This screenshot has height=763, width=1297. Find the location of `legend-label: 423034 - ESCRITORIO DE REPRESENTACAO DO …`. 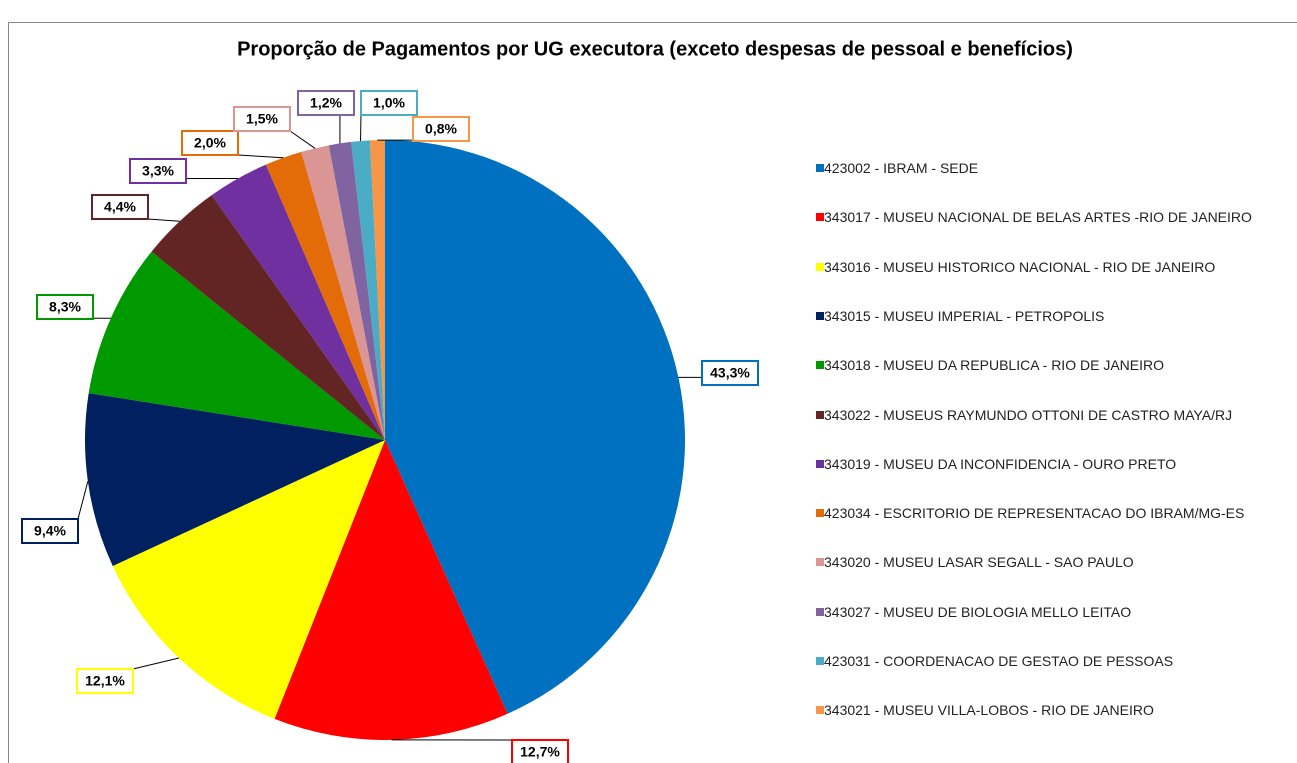

legend-label: 423034 - ESCRITORIO DE REPRESENTACAO DO … is located at coordinates (1034, 513).